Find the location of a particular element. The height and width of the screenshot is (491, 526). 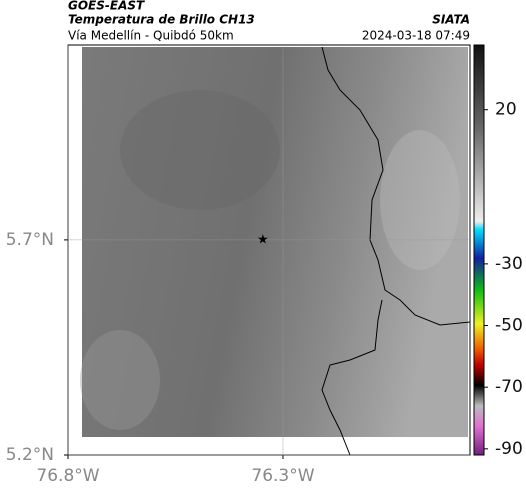

source: GOES-EAST is located at coordinates (106, 6).